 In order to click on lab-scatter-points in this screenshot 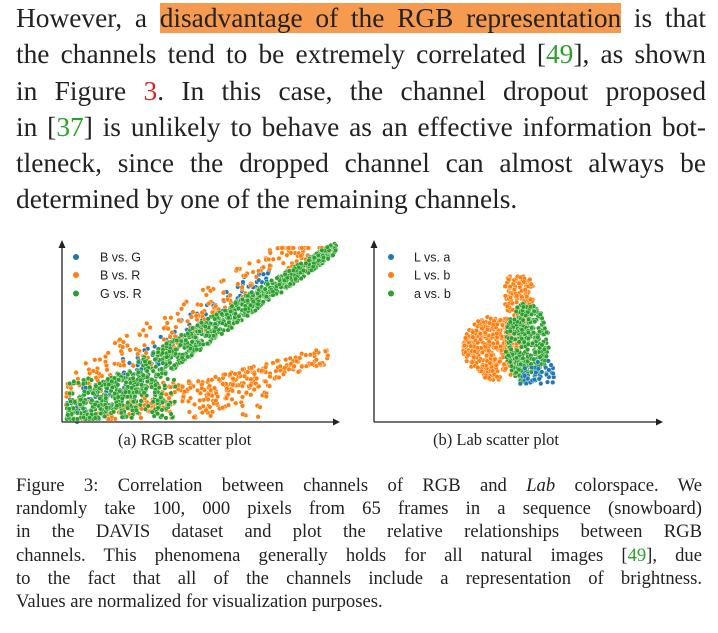, I will do `click(508, 330)`.